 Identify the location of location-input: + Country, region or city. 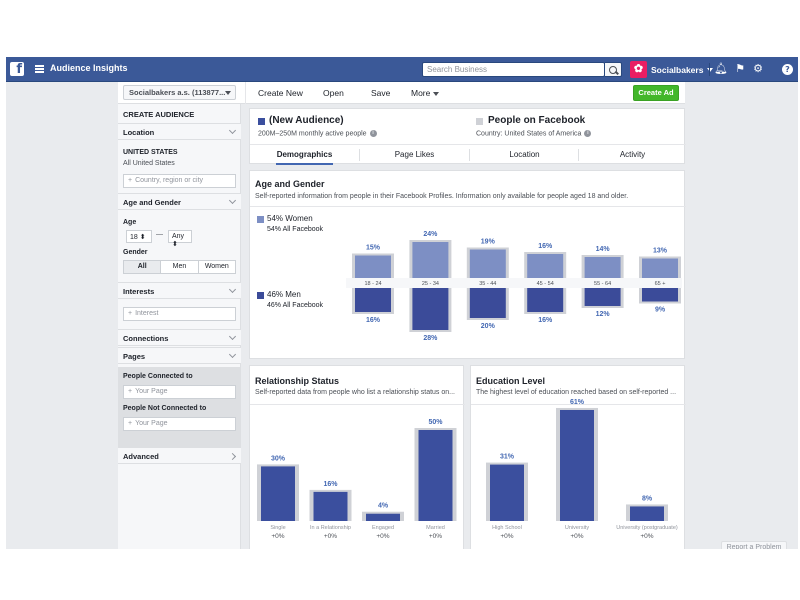
(179, 181).